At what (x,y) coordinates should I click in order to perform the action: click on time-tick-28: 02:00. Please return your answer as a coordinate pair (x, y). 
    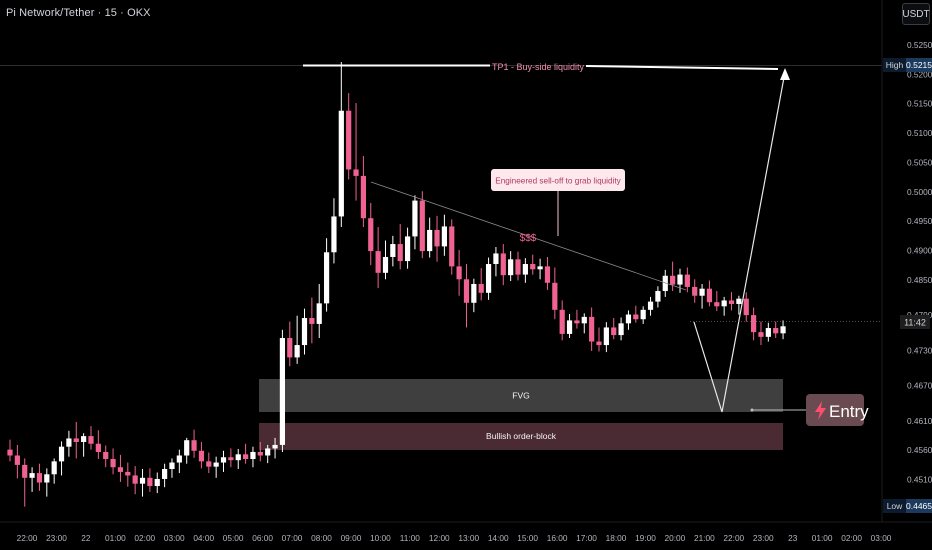
    Looking at the image, I should click on (851, 538).